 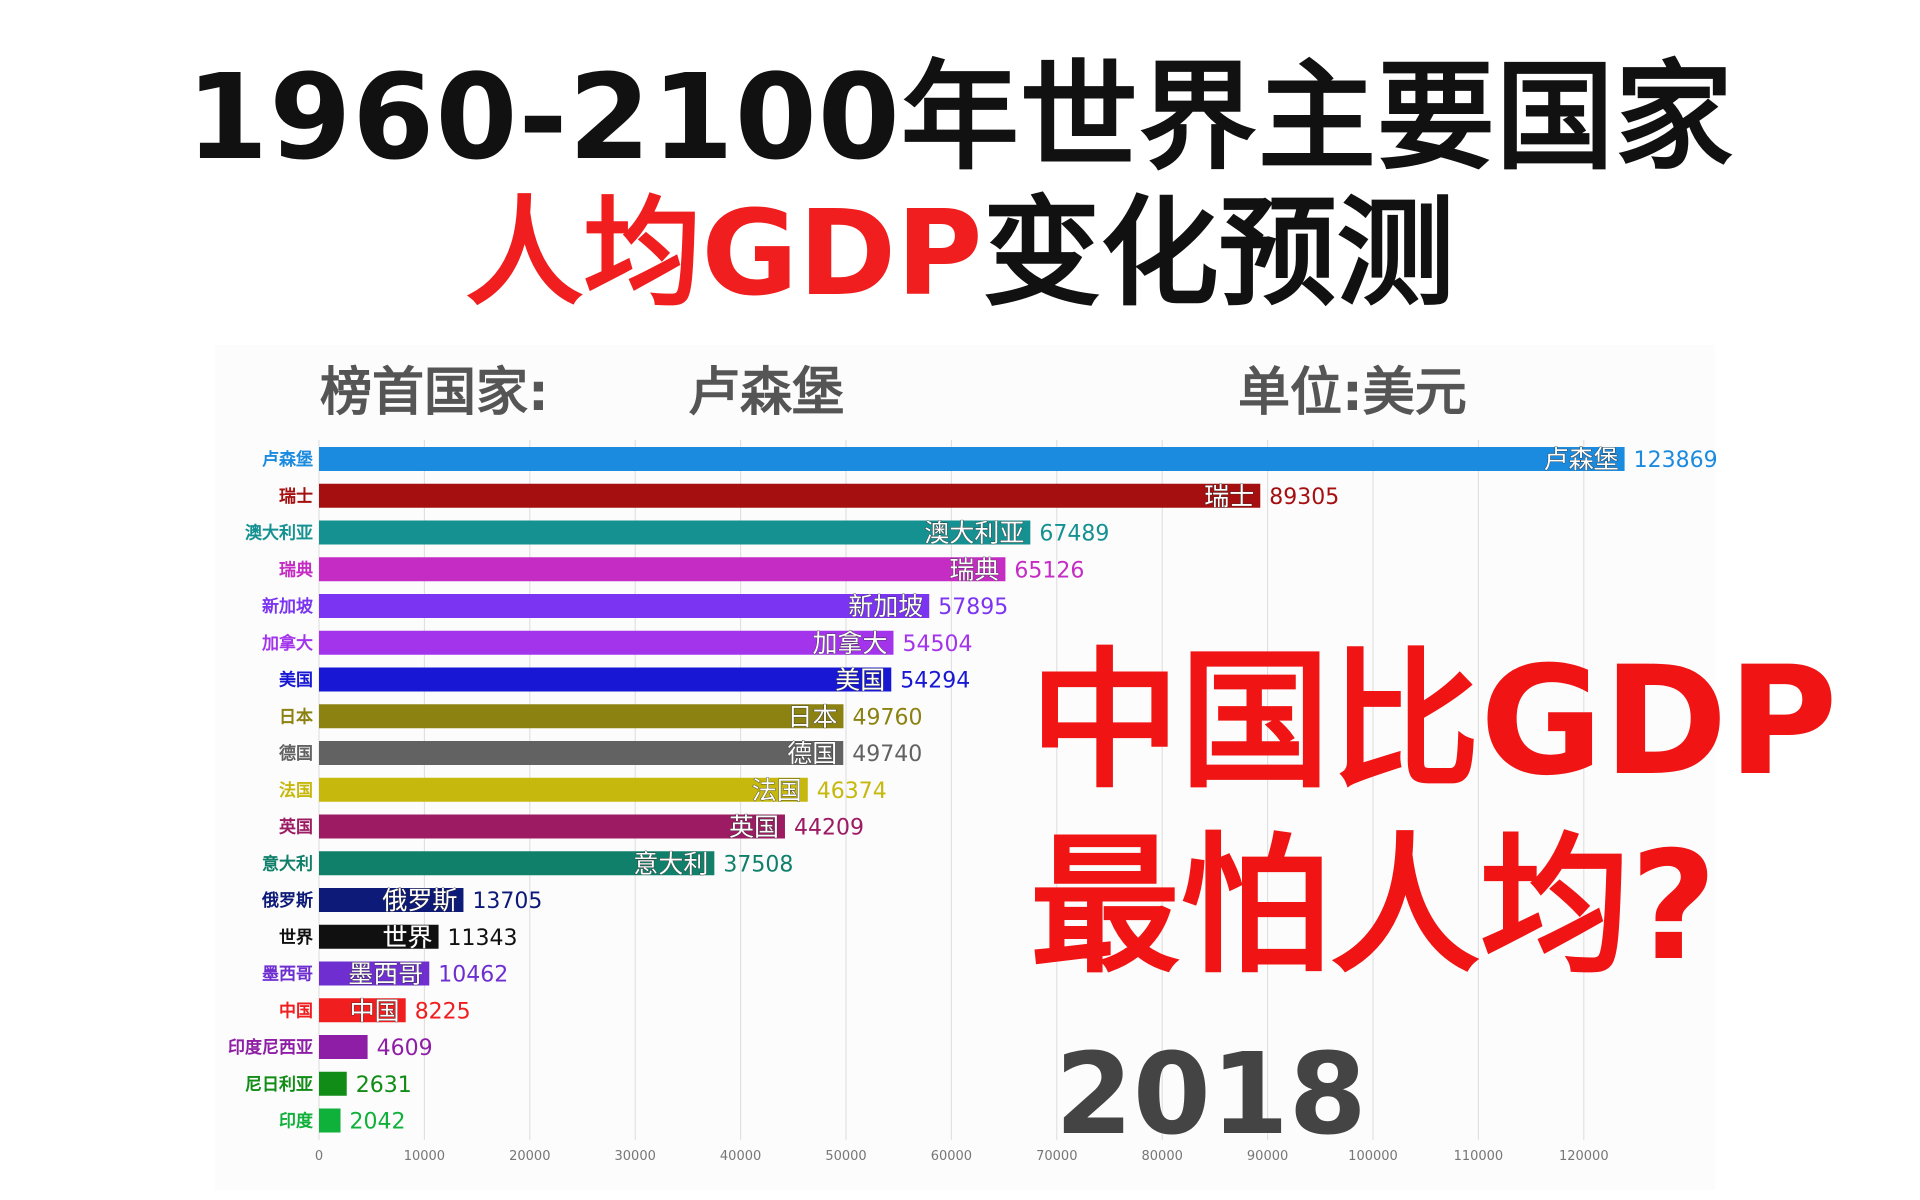 I want to click on category-label: 美国, so click(x=296, y=680).